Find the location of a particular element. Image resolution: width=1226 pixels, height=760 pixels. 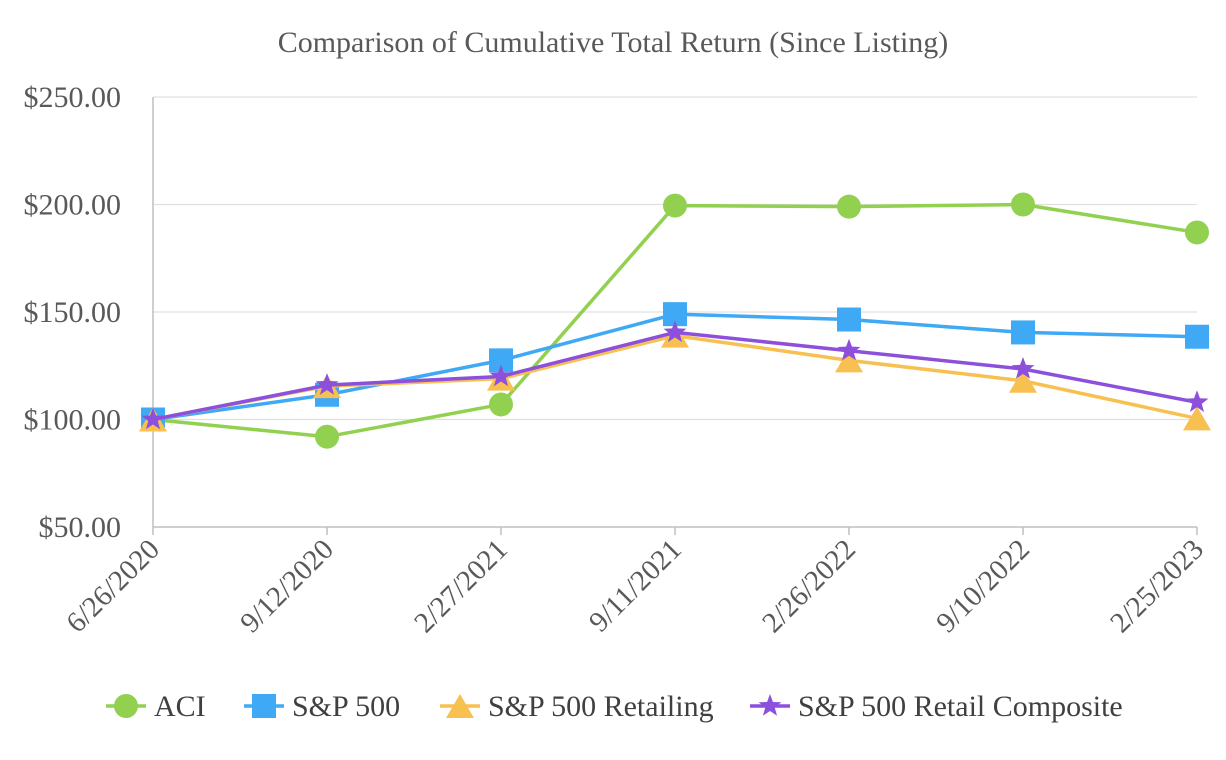

x-tick-label: 2/26/2022 is located at coordinates (809, 586).